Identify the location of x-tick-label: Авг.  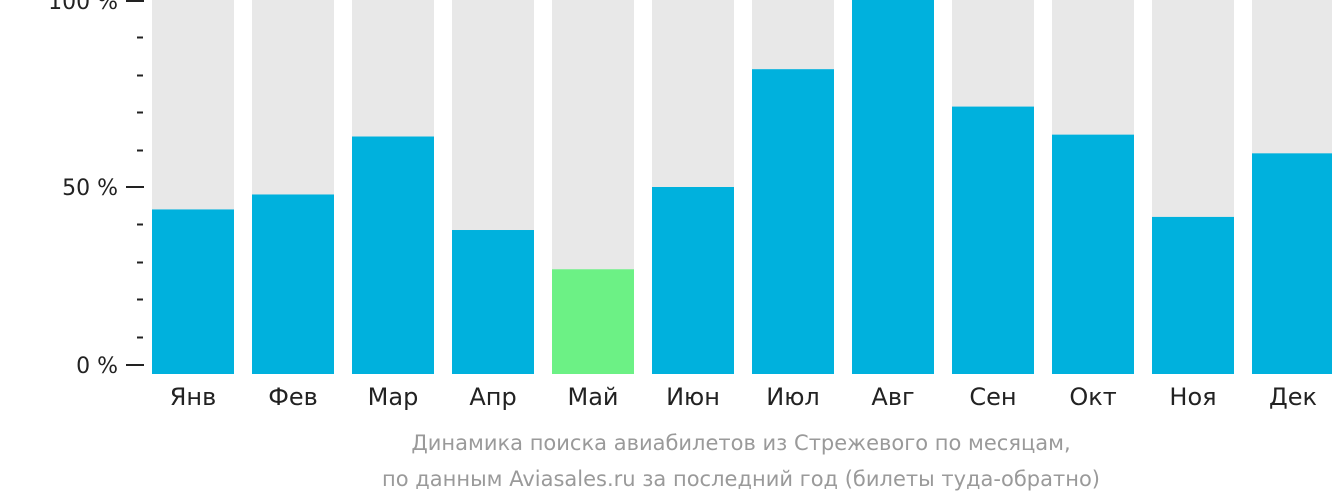
(892, 397).